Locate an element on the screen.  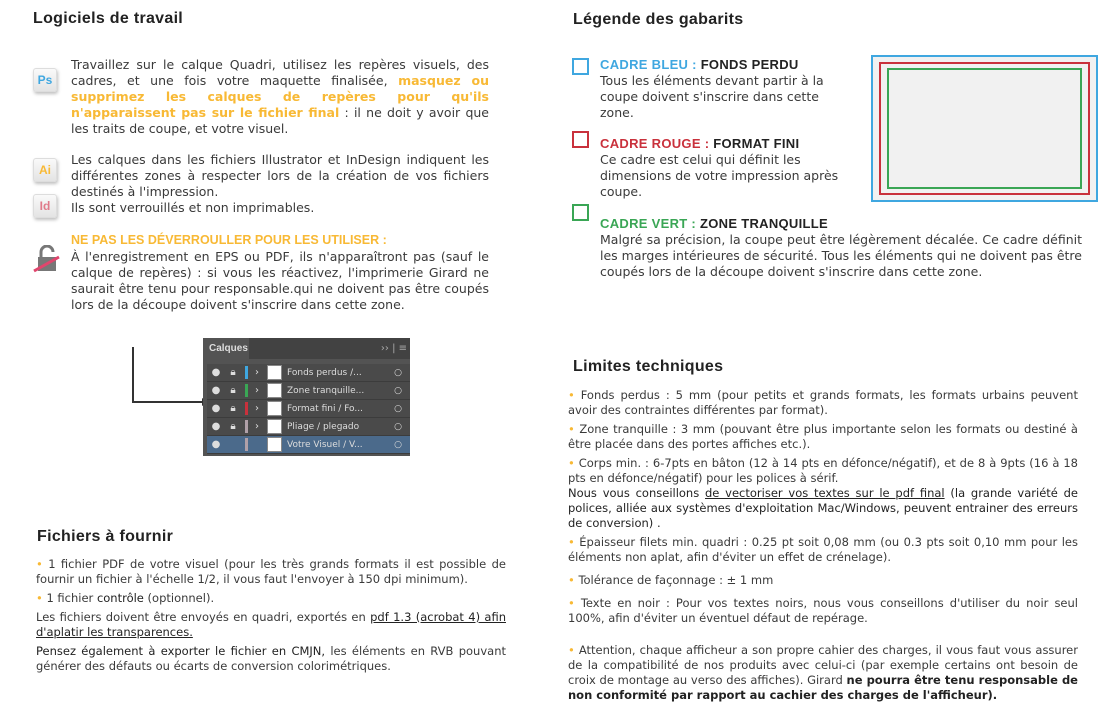
layer-row: ● 🔒︎ › Zone tranquille... ○ is located at coordinates (308, 391).